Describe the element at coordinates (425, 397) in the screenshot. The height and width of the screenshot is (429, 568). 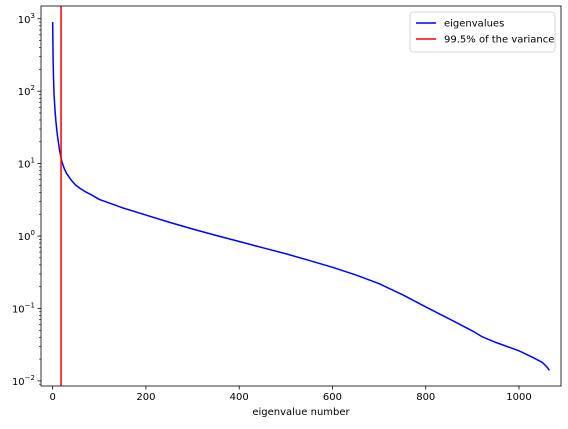
I see `x-tick-label: 800` at that location.